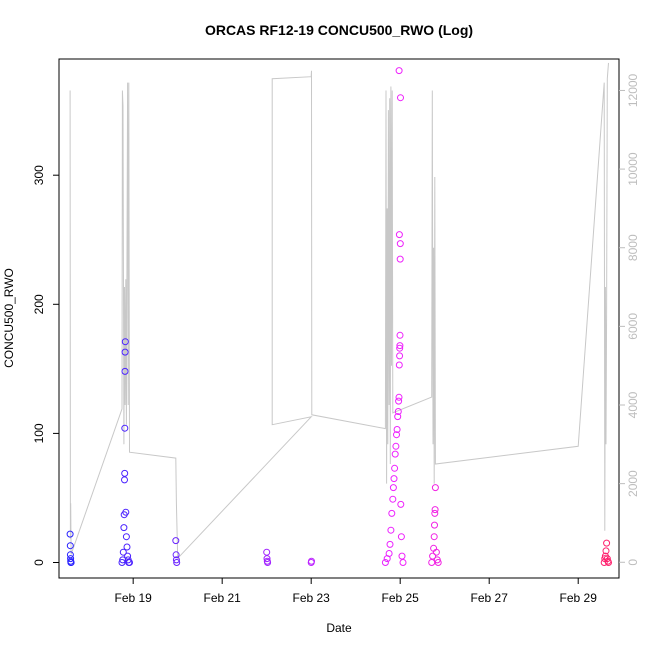 This screenshot has height=650, width=650. Describe the element at coordinates (355, 591) in the screenshot. I see `x-axis: Feb 19 Feb 21 Feb 23 Feb 25 Feb 27 Feb 29` at that location.